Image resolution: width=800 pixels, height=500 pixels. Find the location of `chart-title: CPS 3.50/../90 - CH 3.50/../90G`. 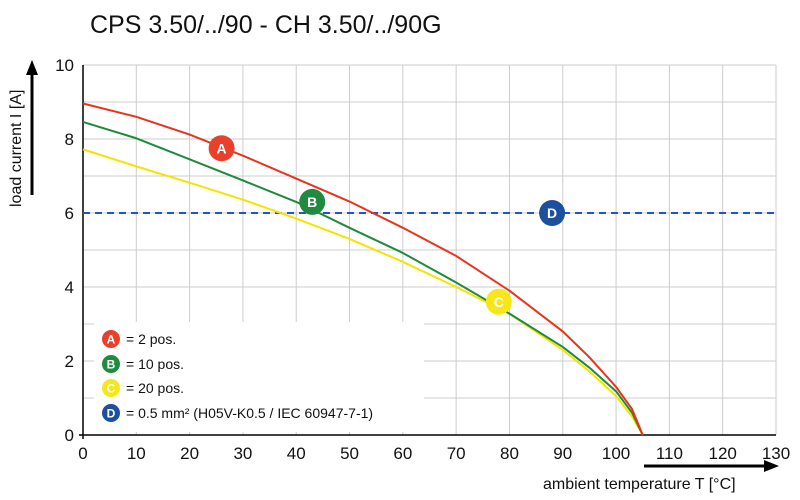

chart-title: CPS 3.50/../90 - CH 3.50/../90G is located at coordinates (266, 25).